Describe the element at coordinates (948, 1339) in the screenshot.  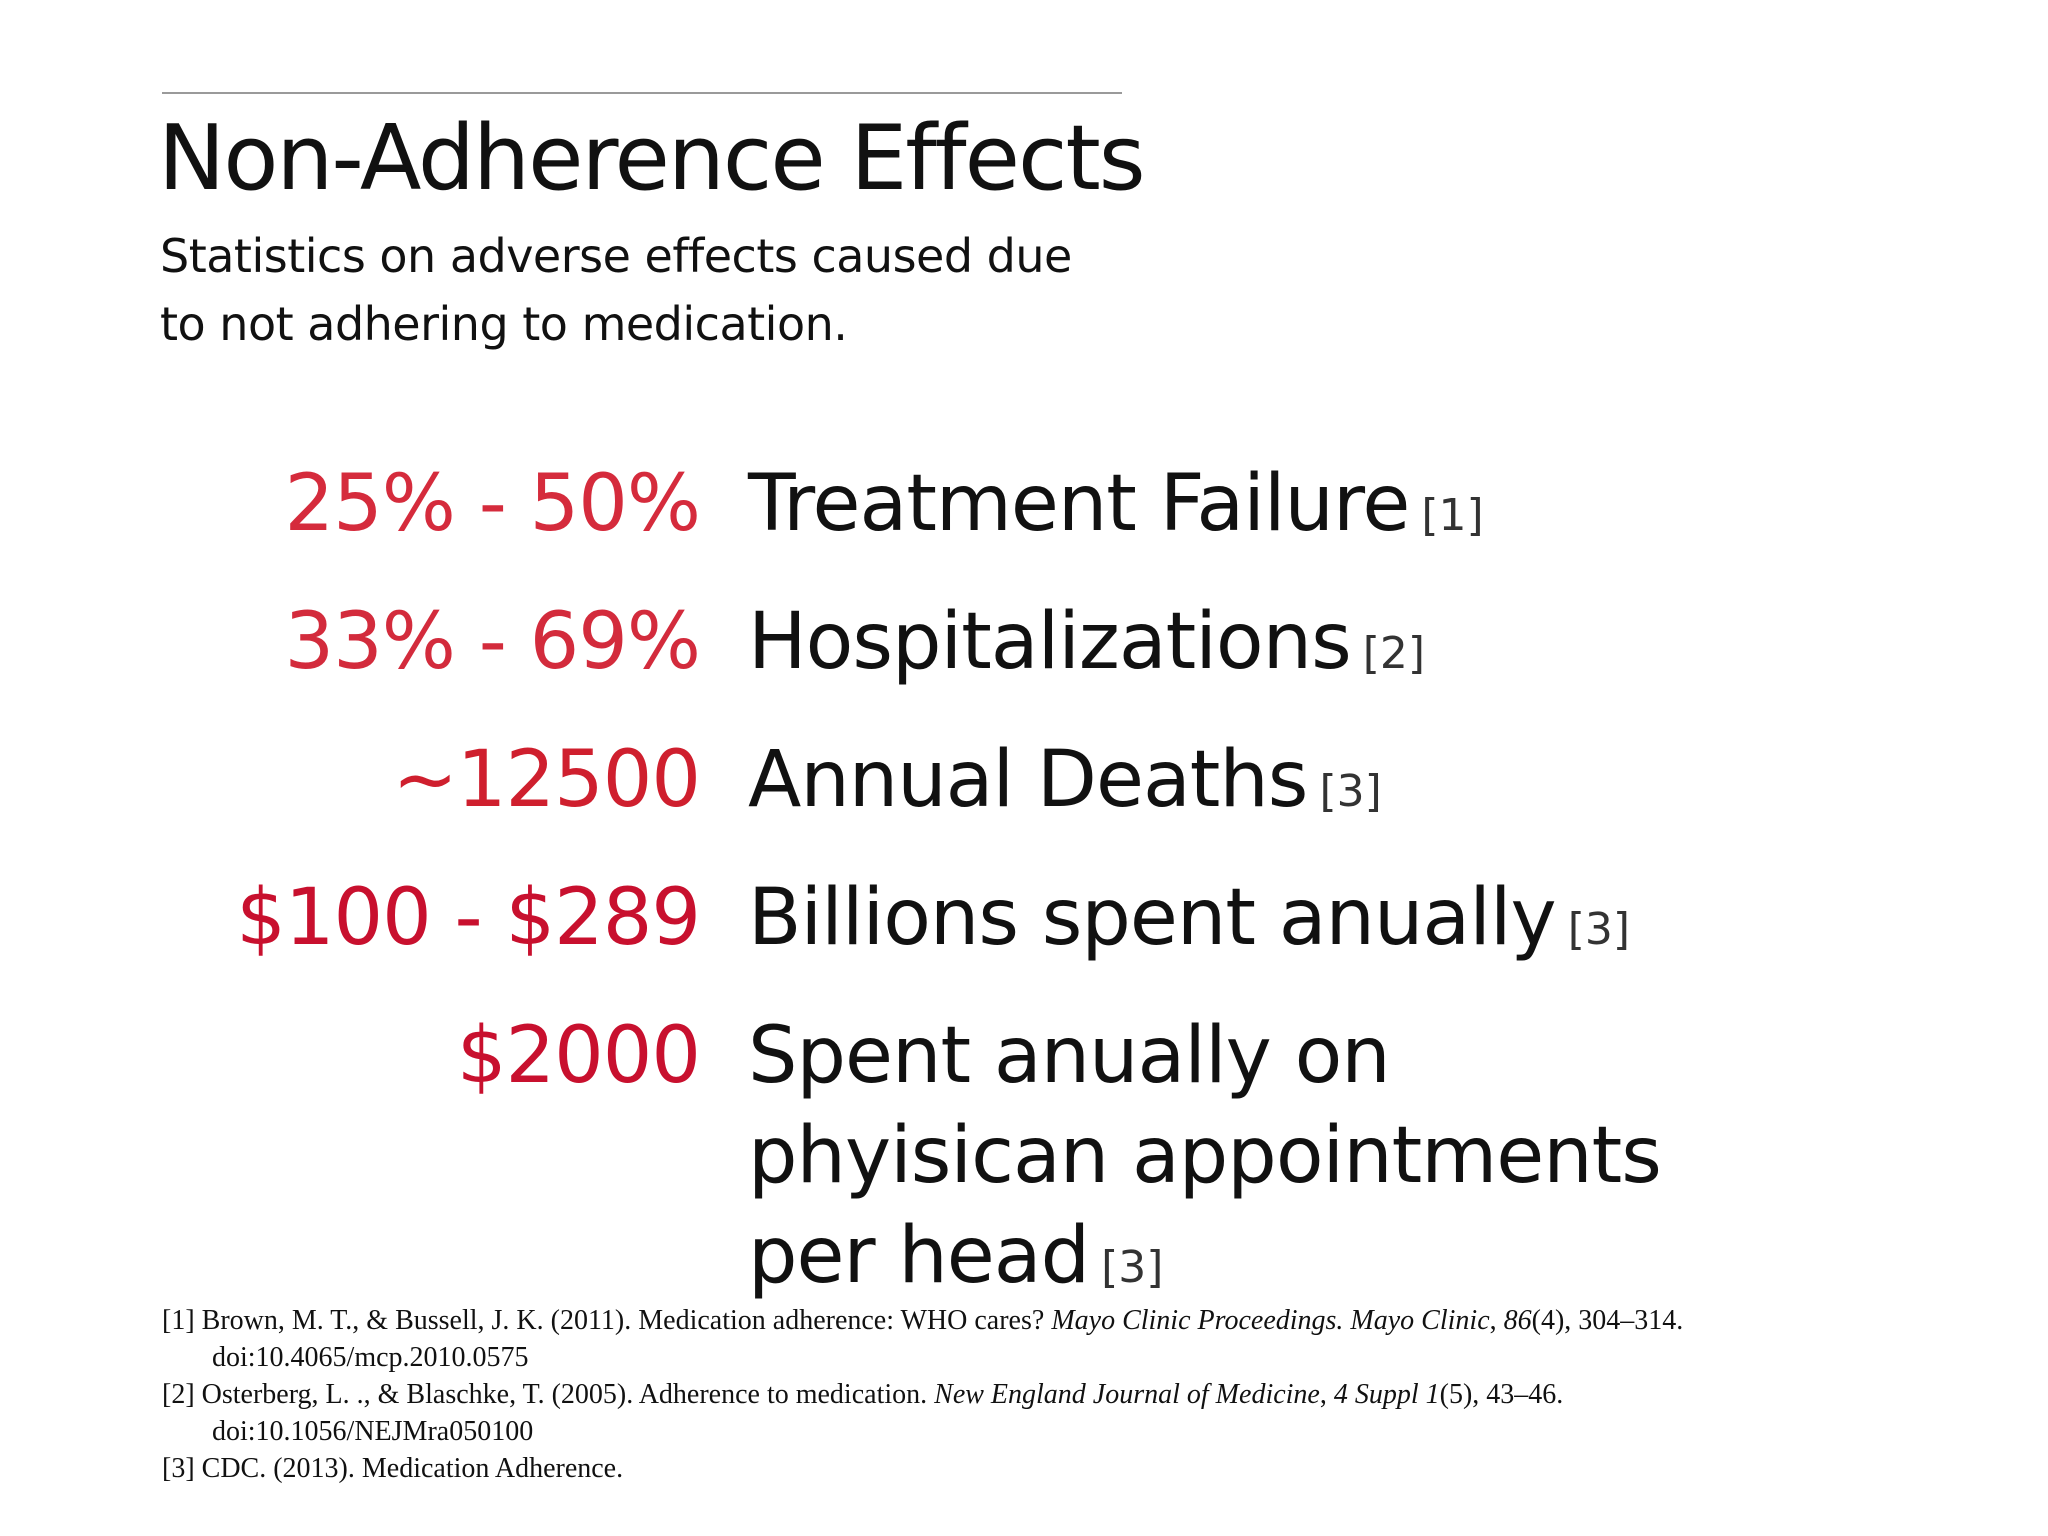
I see `reference-details: (4), 304–314. doi:10.4065/mcp.2010.0575` at that location.